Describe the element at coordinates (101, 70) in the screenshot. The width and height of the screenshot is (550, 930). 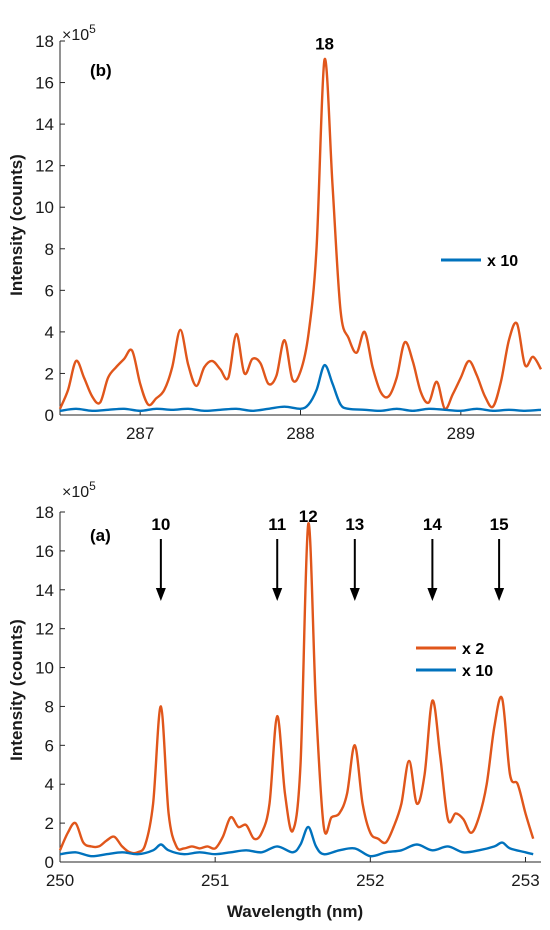
I see `panel-b-label: (b)` at that location.